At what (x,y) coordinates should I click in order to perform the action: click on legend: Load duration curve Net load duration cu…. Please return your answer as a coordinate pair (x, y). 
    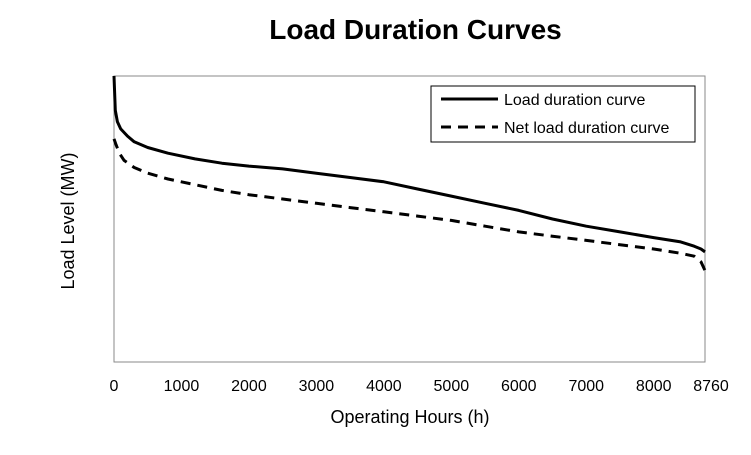
    Looking at the image, I should click on (563, 114).